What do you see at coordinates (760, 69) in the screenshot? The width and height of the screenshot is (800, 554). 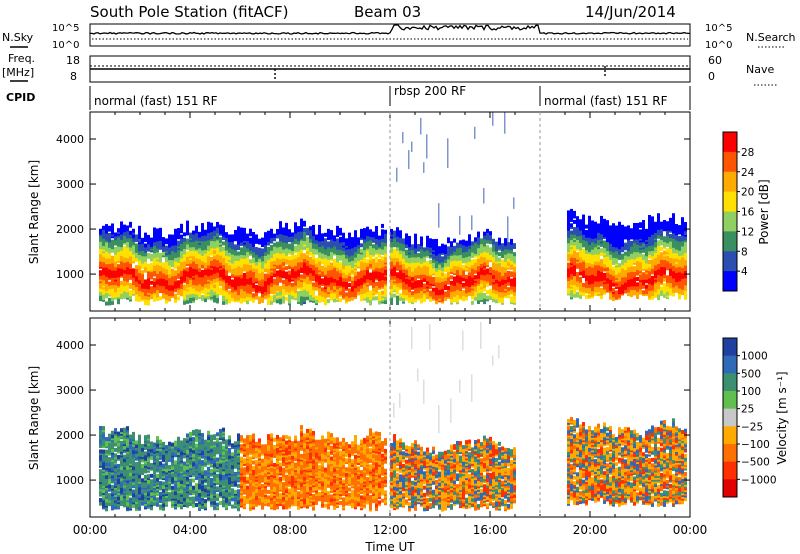 I see `nave-label: Nave` at bounding box center [760, 69].